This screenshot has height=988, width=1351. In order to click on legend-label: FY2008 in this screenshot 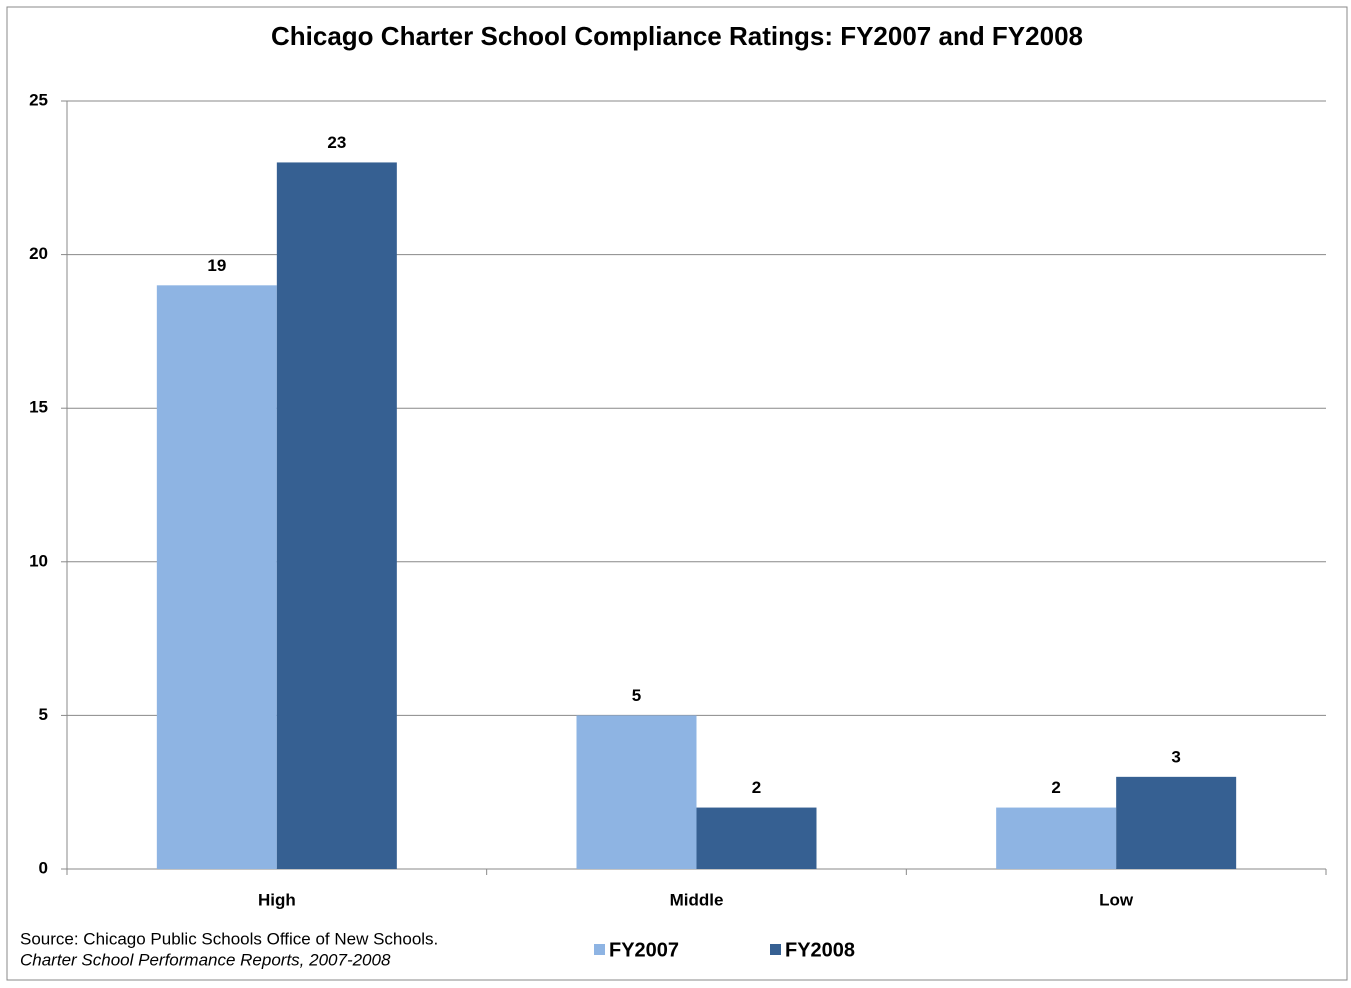, I will do `click(820, 950)`.